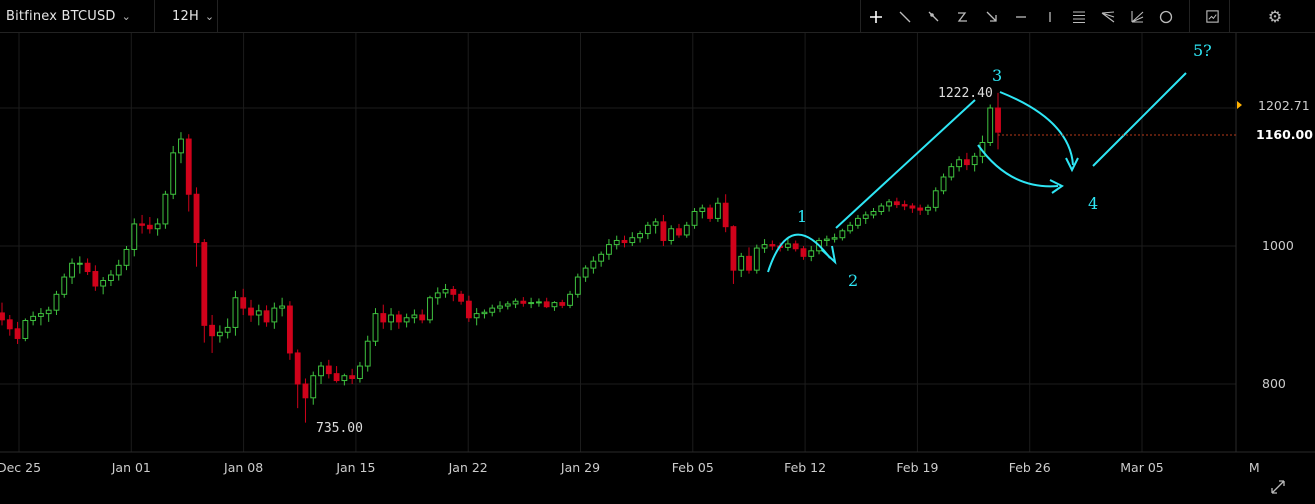 Image resolution: width=1315 pixels, height=504 pixels. What do you see at coordinates (339, 428) in the screenshot?
I see `low-price-label: 735.00` at bounding box center [339, 428].